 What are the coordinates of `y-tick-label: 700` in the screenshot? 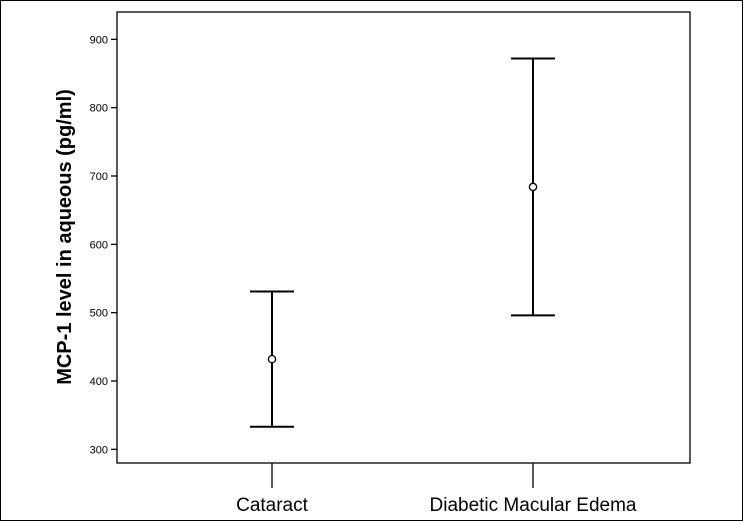 It's located at (99, 177).